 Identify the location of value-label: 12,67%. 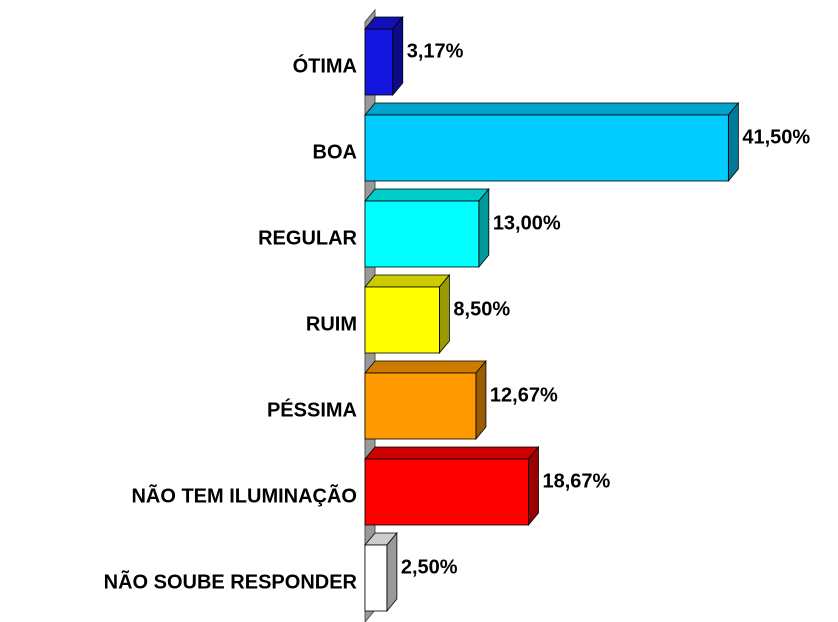
(524, 395).